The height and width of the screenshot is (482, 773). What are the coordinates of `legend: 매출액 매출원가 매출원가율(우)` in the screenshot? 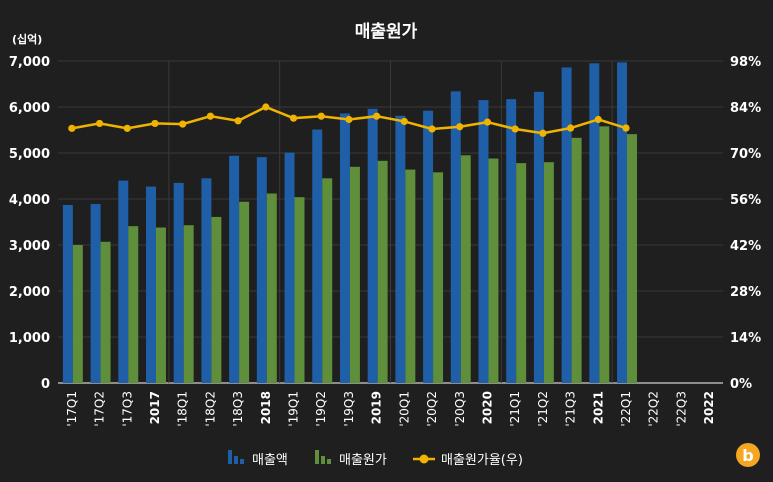 It's located at (375, 459).